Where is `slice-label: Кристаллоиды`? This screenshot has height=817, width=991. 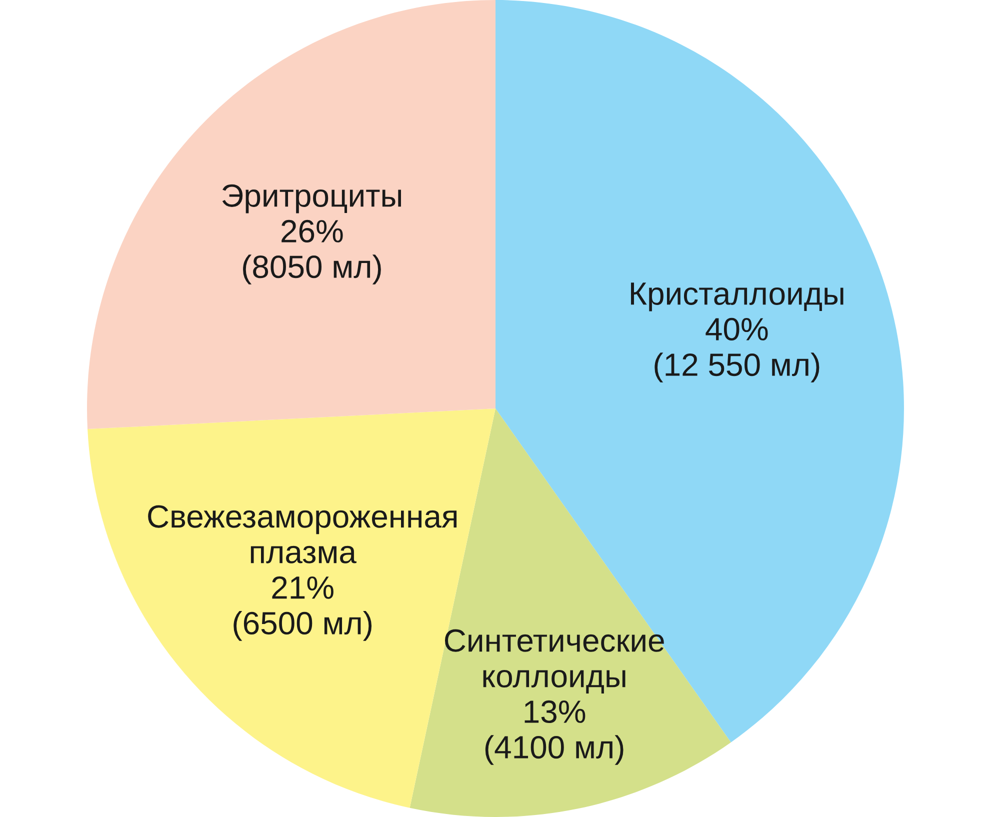
slice-label: Кристаллоиды is located at coordinates (737, 297).